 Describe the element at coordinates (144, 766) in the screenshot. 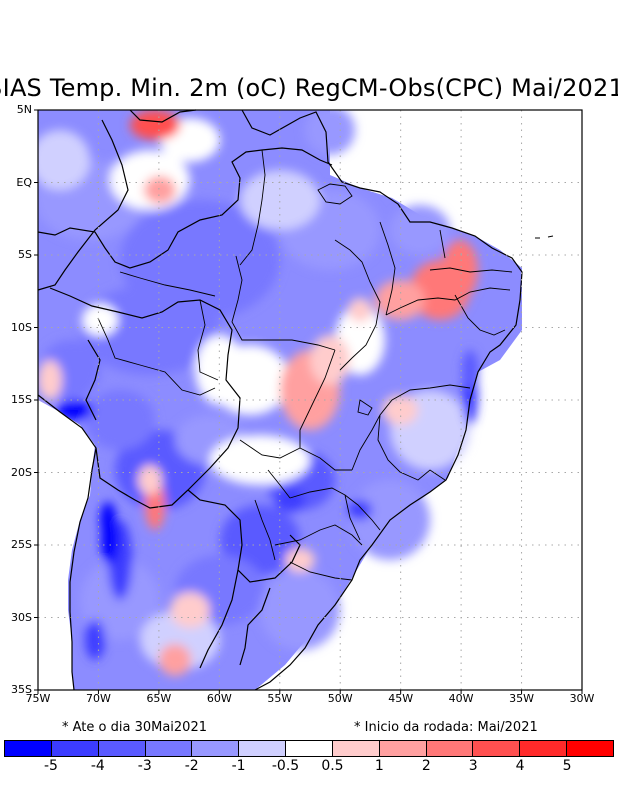

I see `colorbar-label: -3` at that location.